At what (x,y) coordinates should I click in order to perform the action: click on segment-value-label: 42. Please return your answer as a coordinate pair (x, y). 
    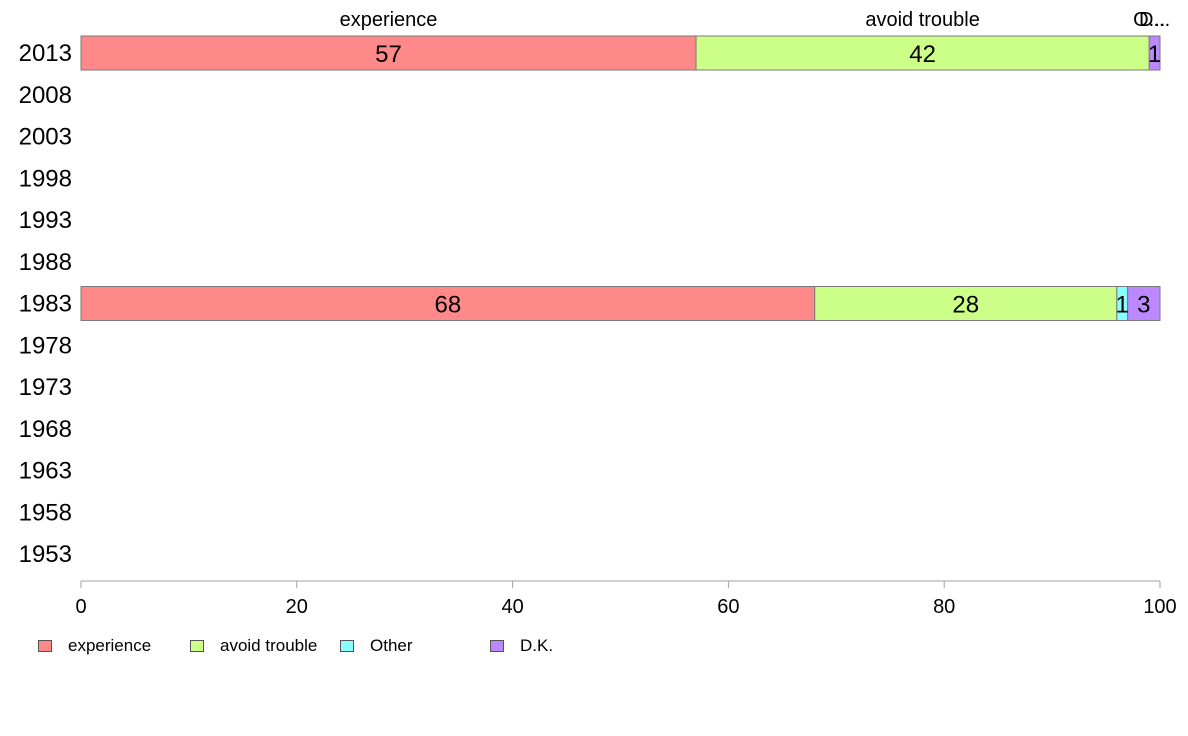
    Looking at the image, I should click on (922, 54).